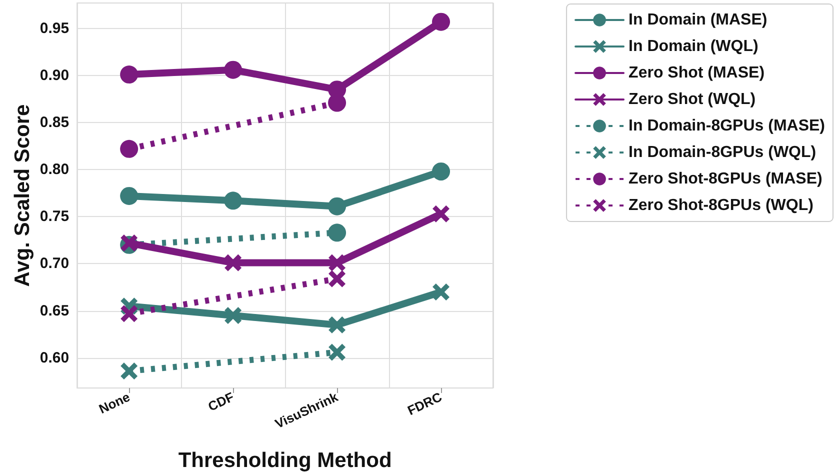  I want to click on legend-label: In Domain-8GPUs (WQL), so click(722, 152).